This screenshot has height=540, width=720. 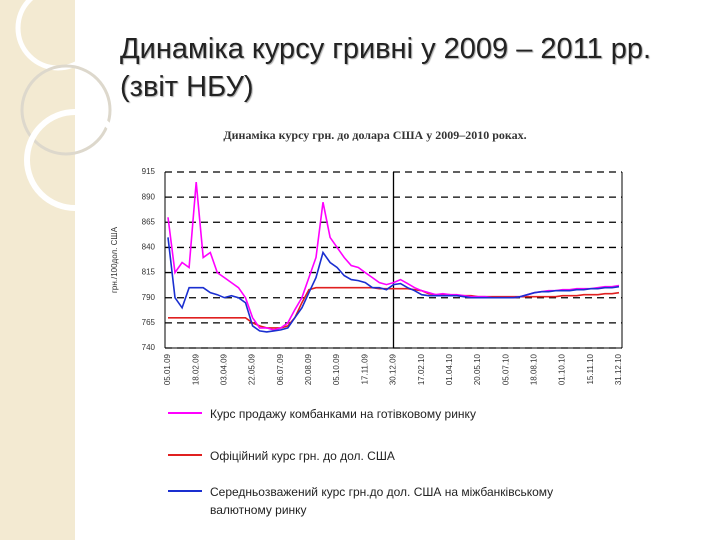 What do you see at coordinates (618, 369) in the screenshot?
I see `x-tick-label: 31.12.10` at bounding box center [618, 369].